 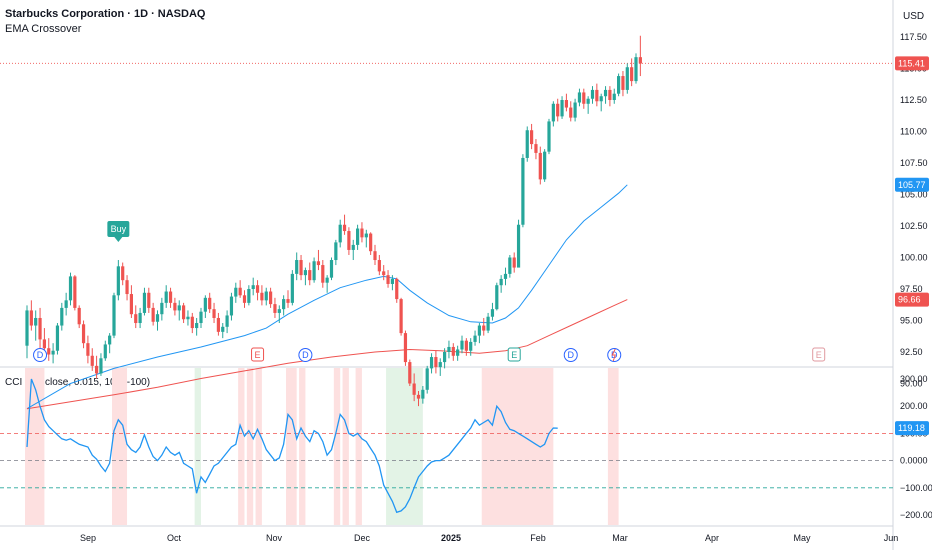 I want to click on cci-tick-label: 300.00, so click(x=914, y=379).